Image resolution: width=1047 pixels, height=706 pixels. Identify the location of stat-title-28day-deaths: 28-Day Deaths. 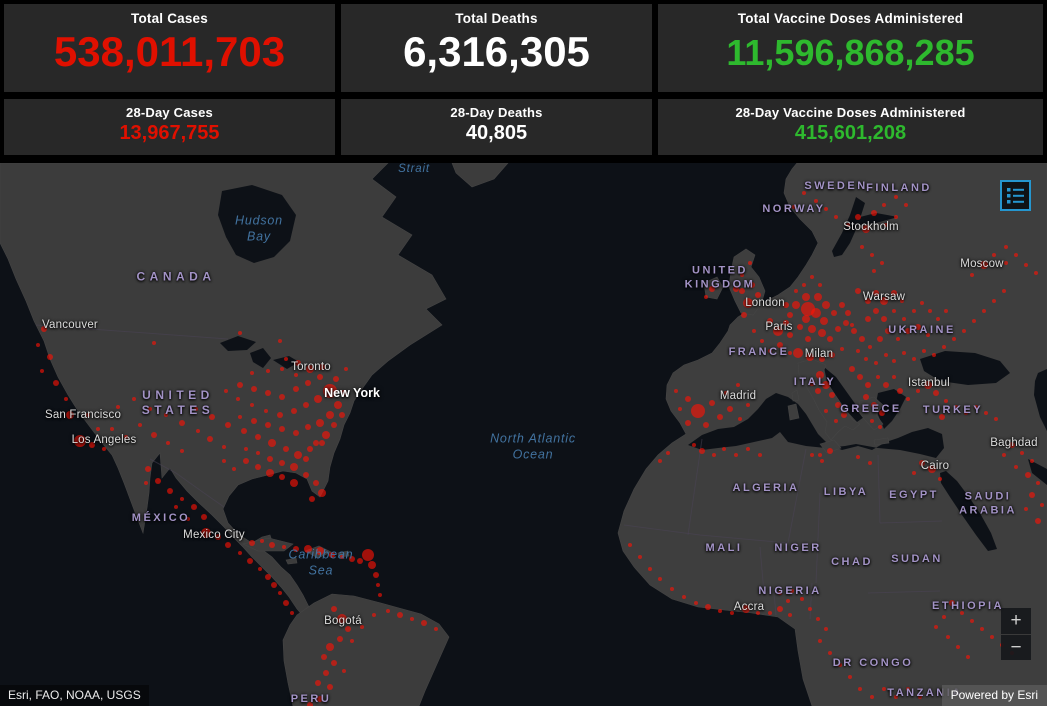
(496, 112).